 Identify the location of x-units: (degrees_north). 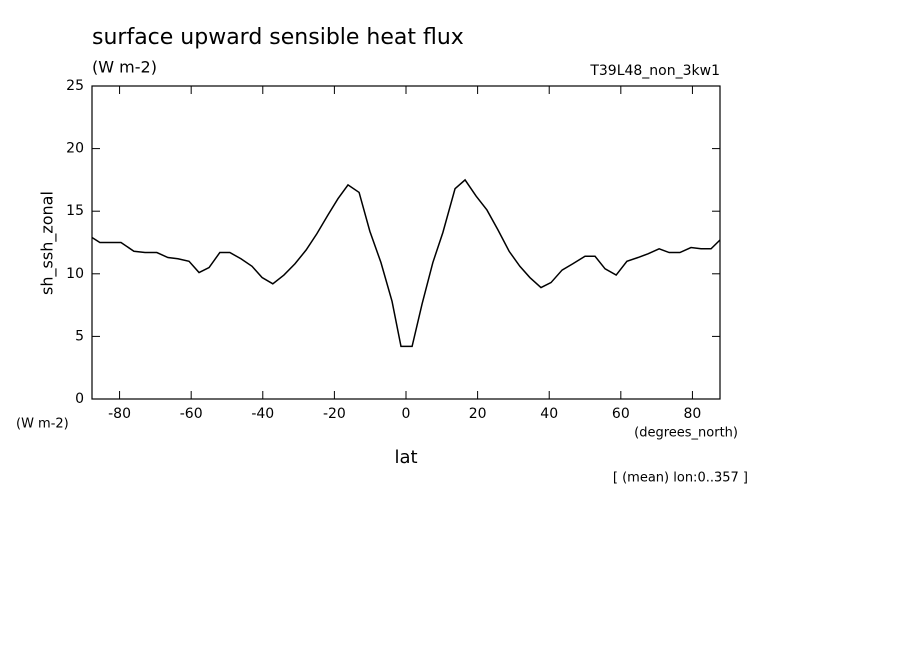
(686, 433).